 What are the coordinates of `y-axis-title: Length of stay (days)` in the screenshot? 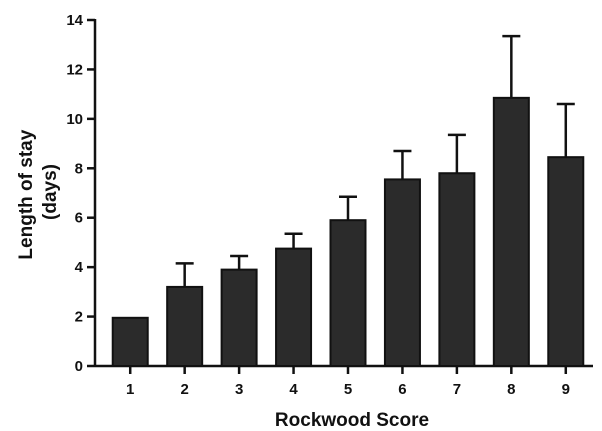 It's located at (38, 191).